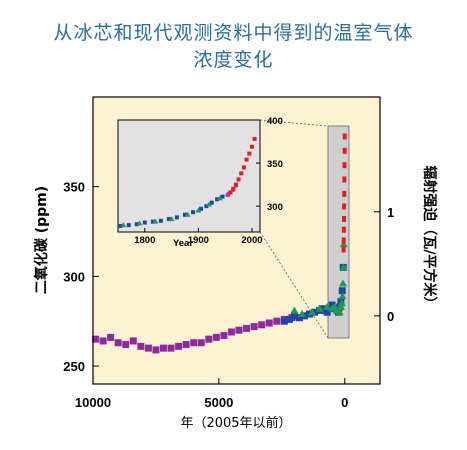  Describe the element at coordinates (41, 240) in the screenshot. I see `y-axis-label: 二氧化碳 (ppm)` at that location.